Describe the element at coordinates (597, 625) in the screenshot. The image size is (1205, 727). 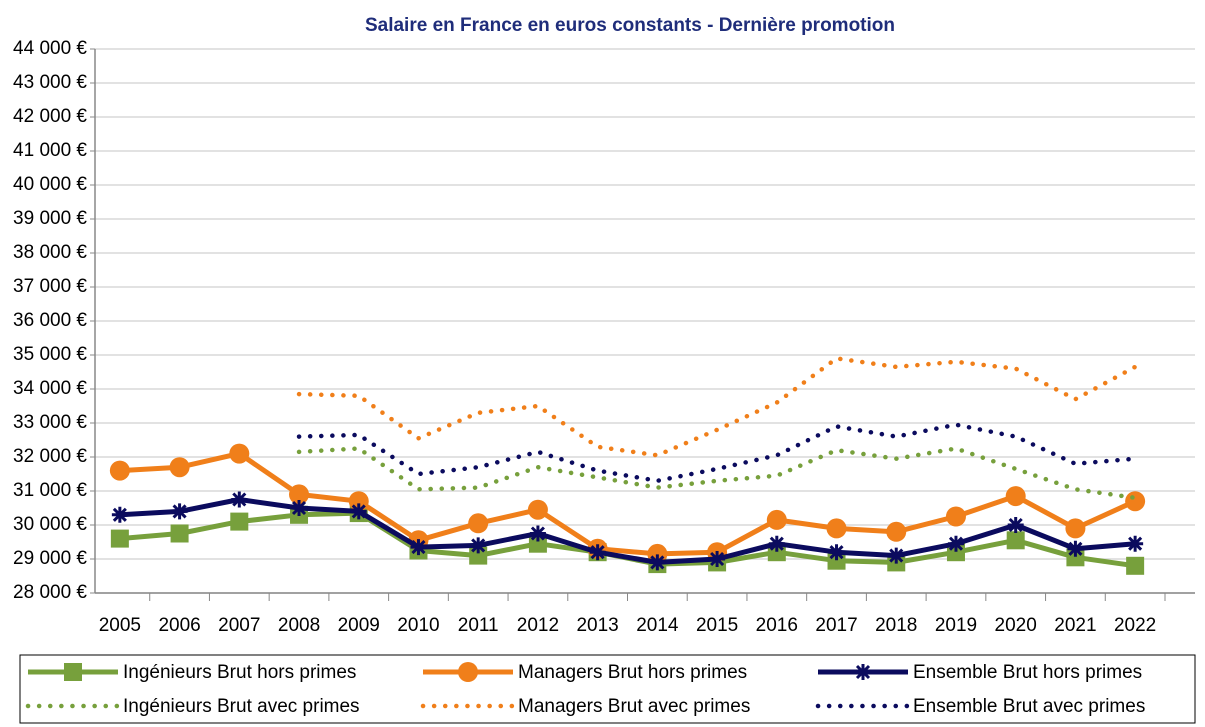
I see `x-tick-label: 2013` at that location.